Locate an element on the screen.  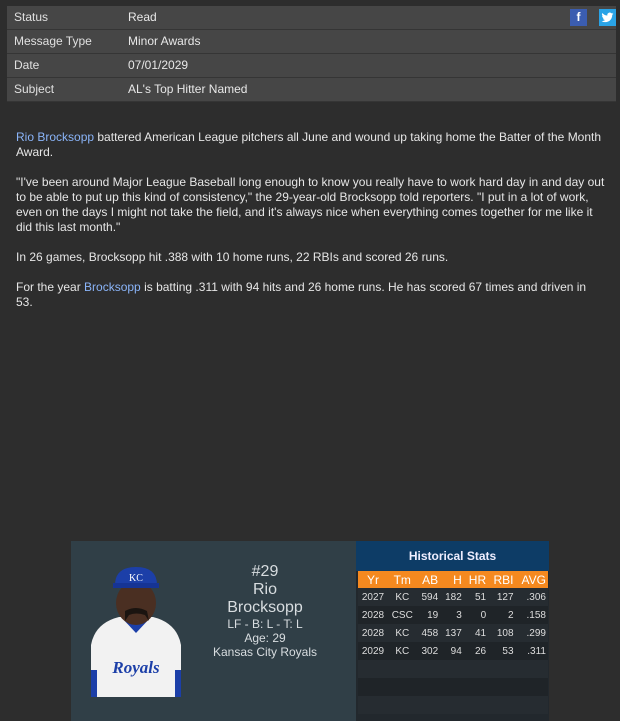
value: 07/01/2029 is located at coordinates (158, 65).